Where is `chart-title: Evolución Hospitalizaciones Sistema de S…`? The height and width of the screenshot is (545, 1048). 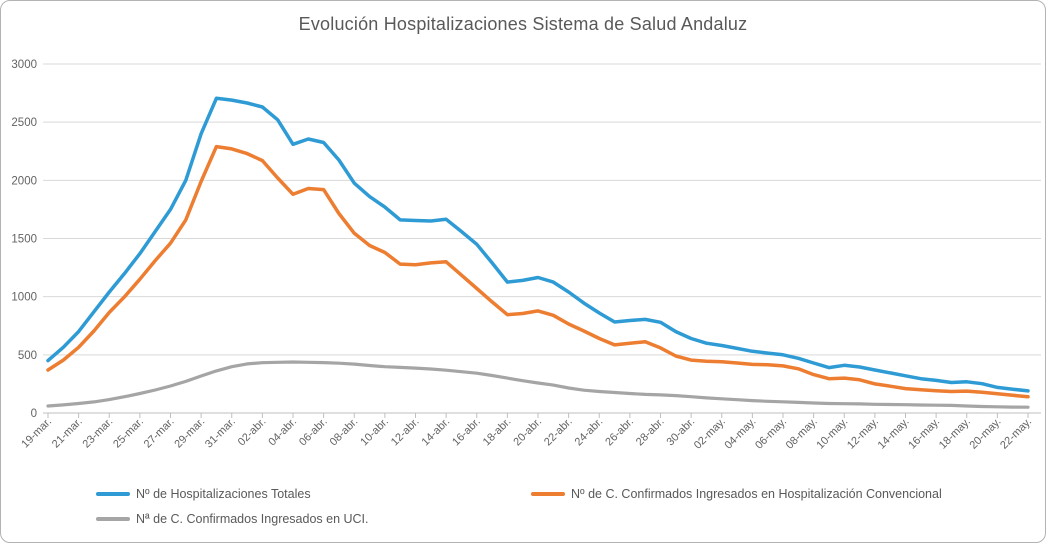 chart-title: Evolución Hospitalizaciones Sistema de S… is located at coordinates (523, 24).